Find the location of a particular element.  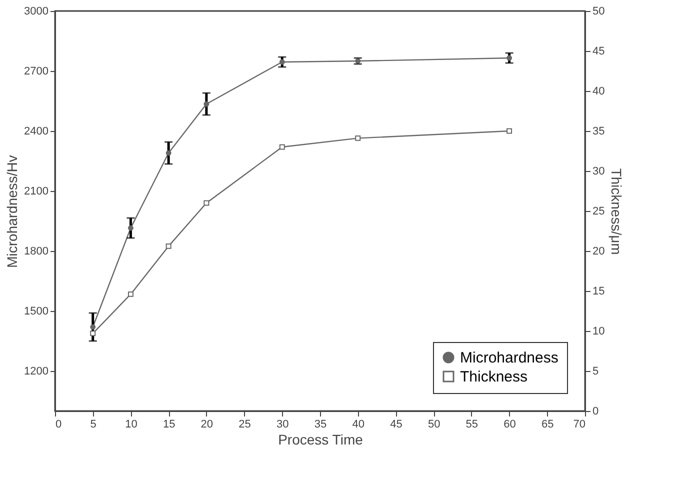

x-tick-label: 40 is located at coordinates (358, 424).